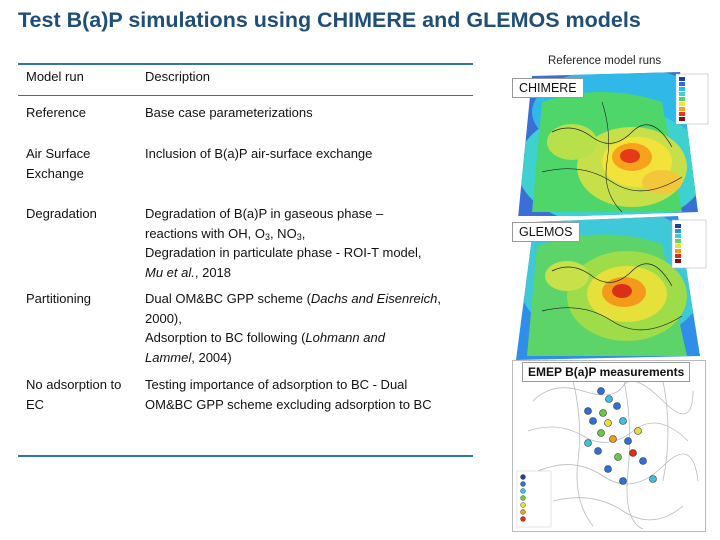  Describe the element at coordinates (59, 298) in the screenshot. I see `row-run-partitioning: Partitioning` at that location.